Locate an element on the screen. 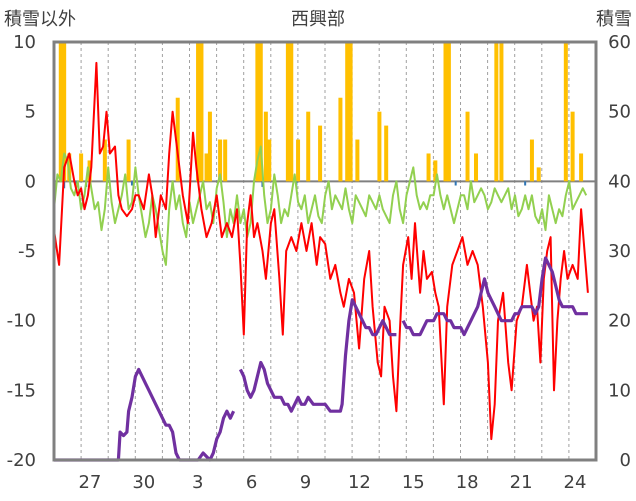  right-y-tick-label: 0 is located at coordinates (625, 460).